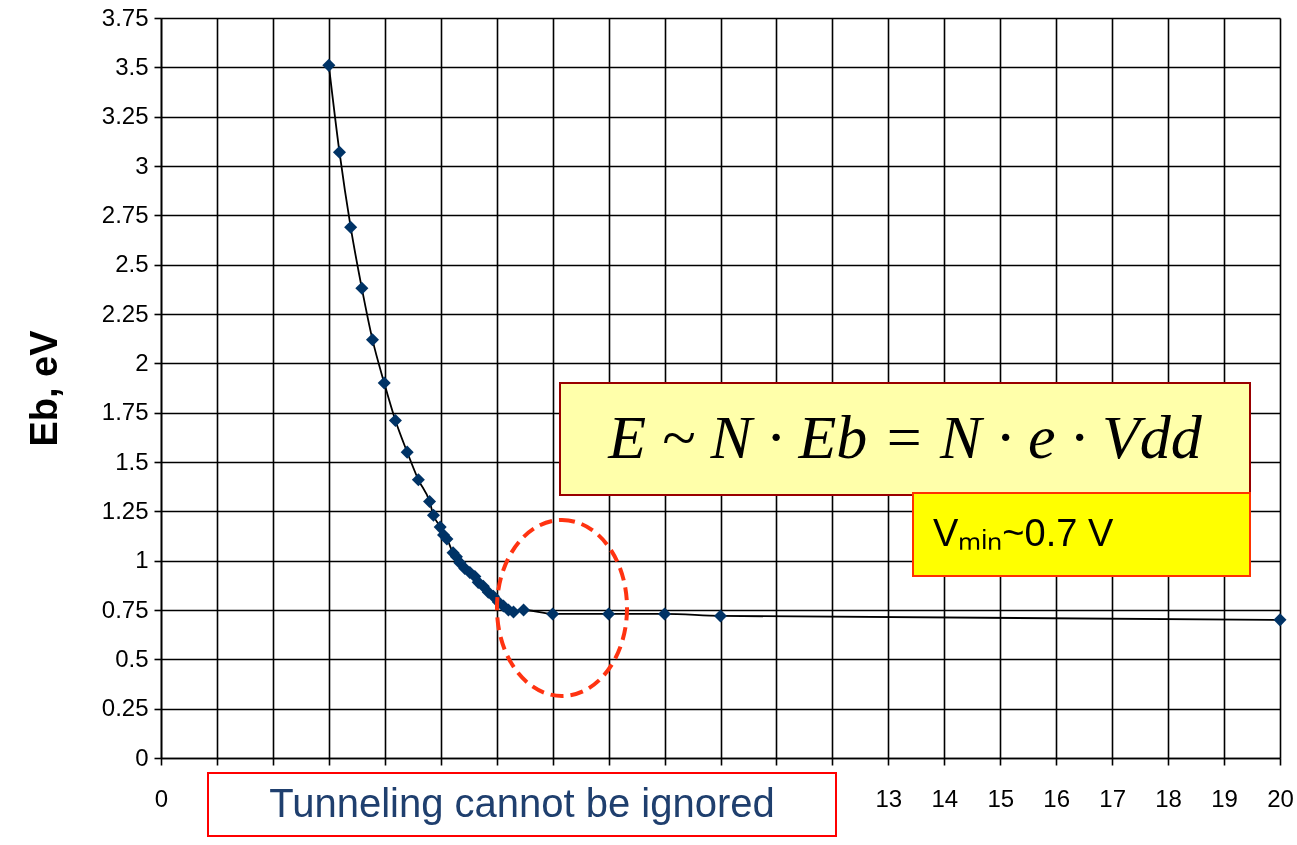  I want to click on x-tick-label: 15, so click(1001, 798).